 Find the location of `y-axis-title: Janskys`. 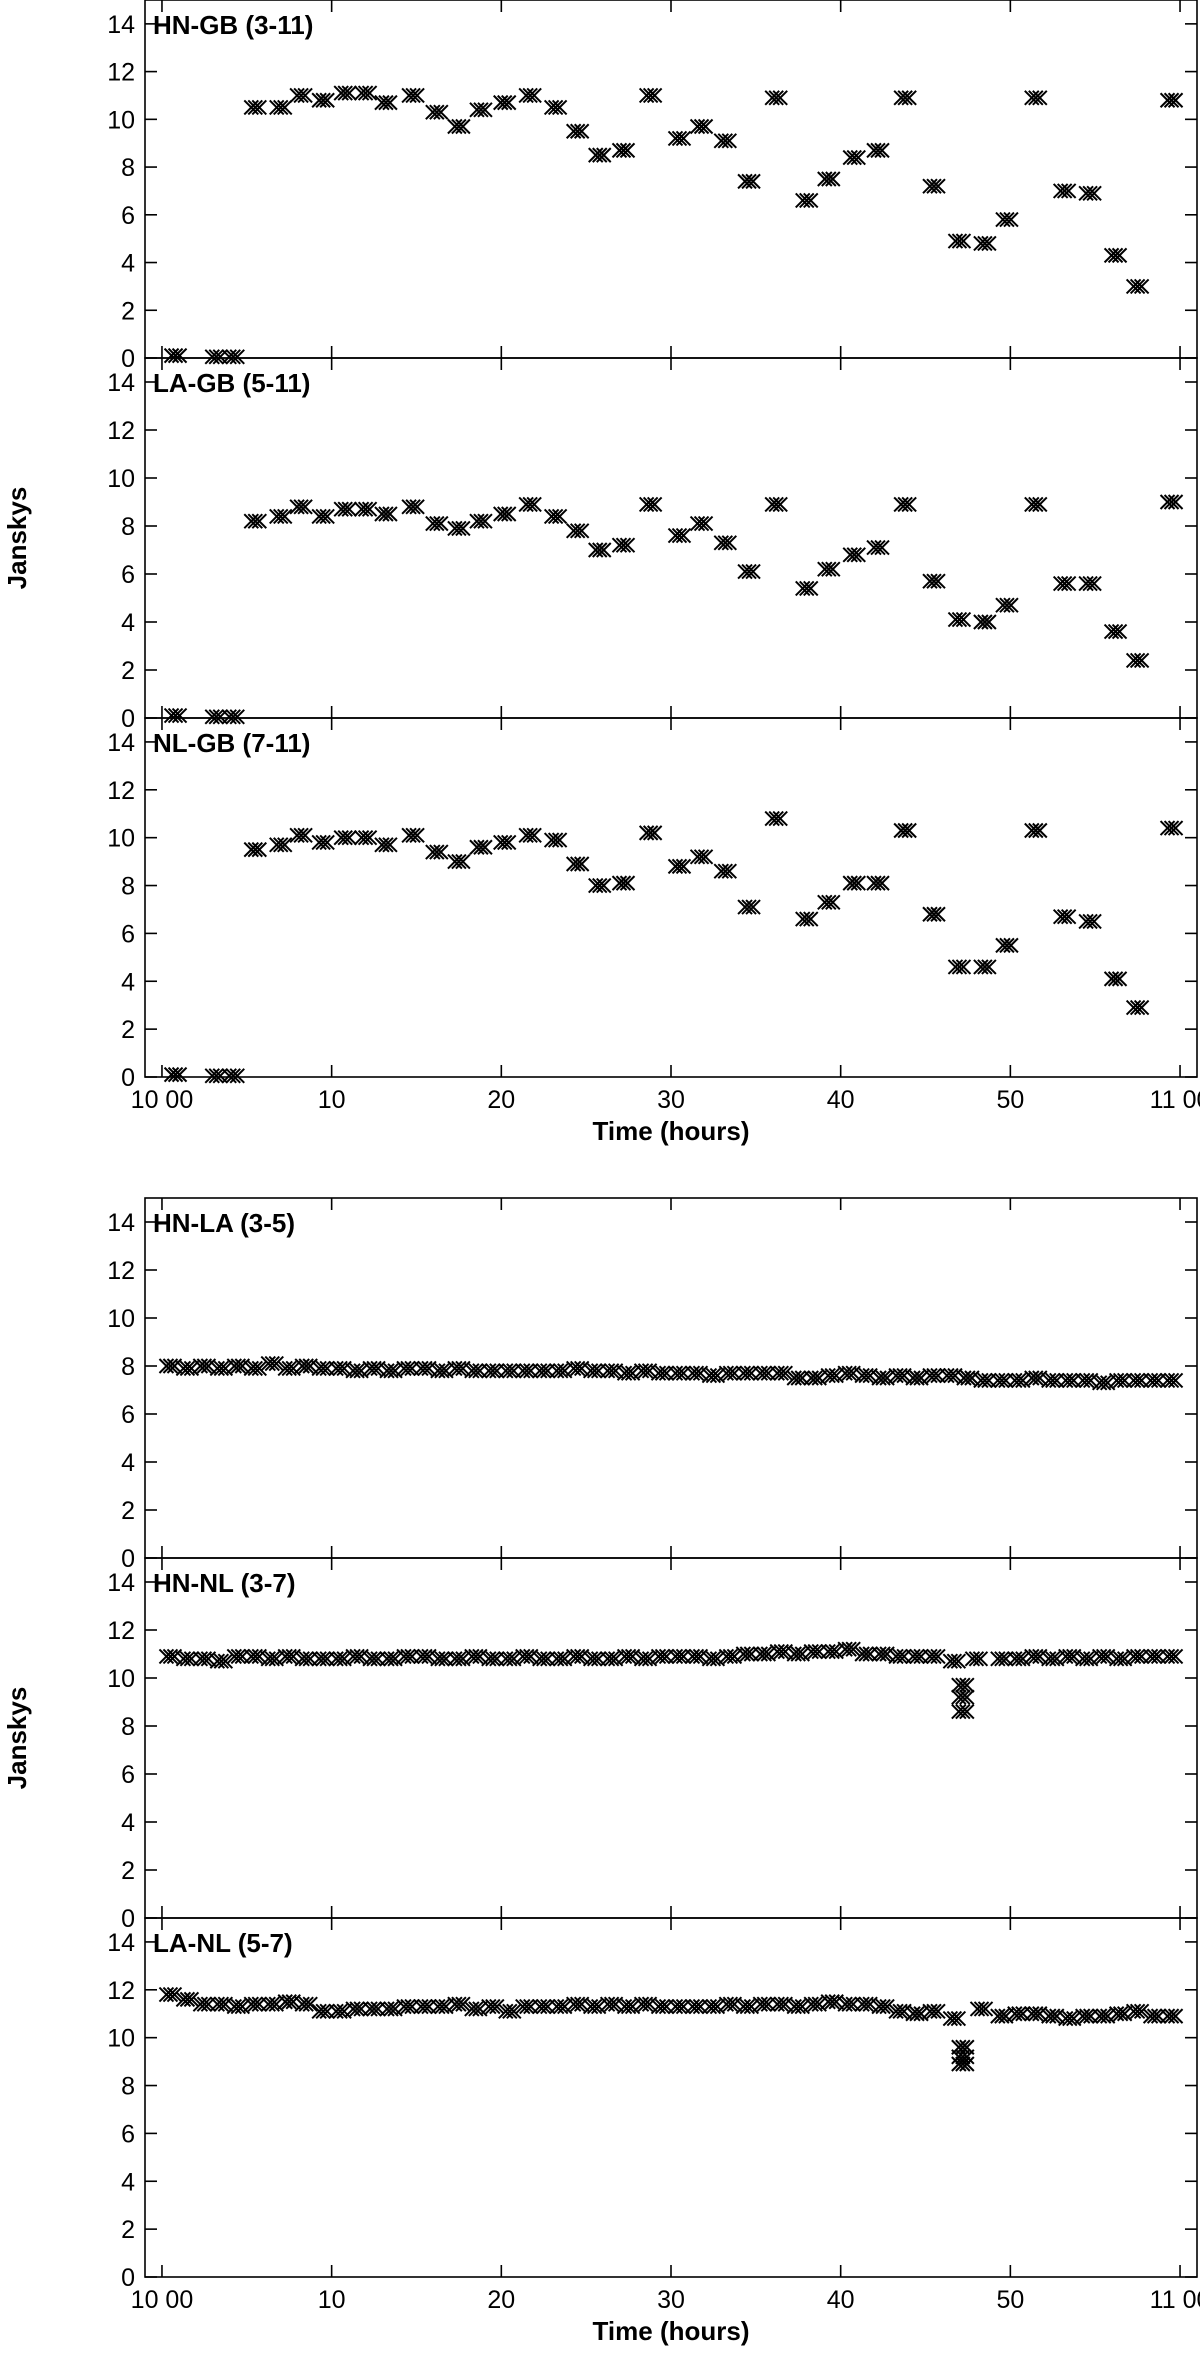

y-axis-title: Janskys is located at coordinates (17, 538).